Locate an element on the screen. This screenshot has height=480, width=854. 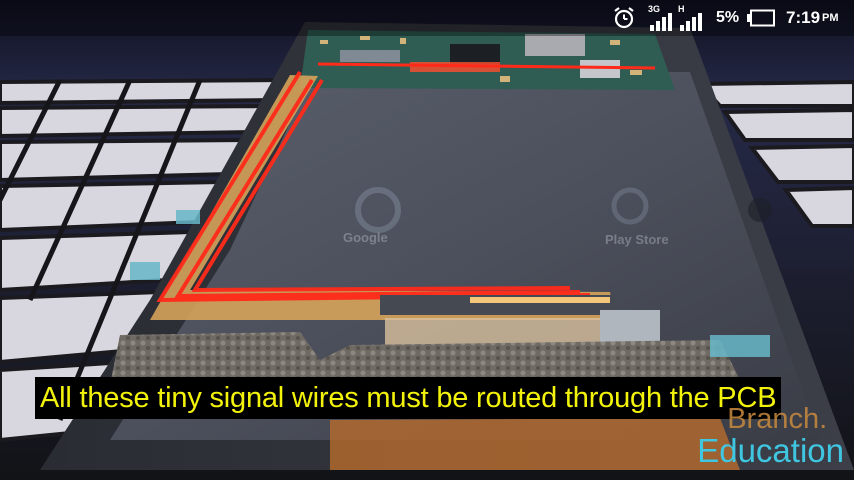
branch-education-watermark: Branch. Education is located at coordinates (770, 436).